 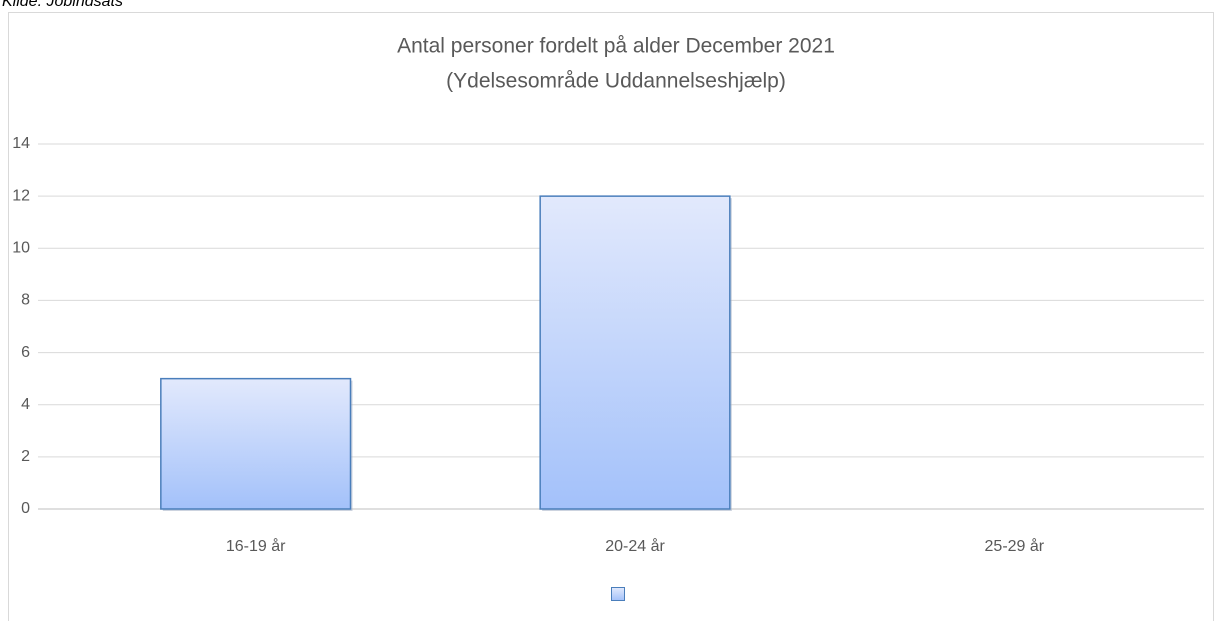 What do you see at coordinates (256, 546) in the screenshot?
I see `x-tick-label: 16-19 år` at bounding box center [256, 546].